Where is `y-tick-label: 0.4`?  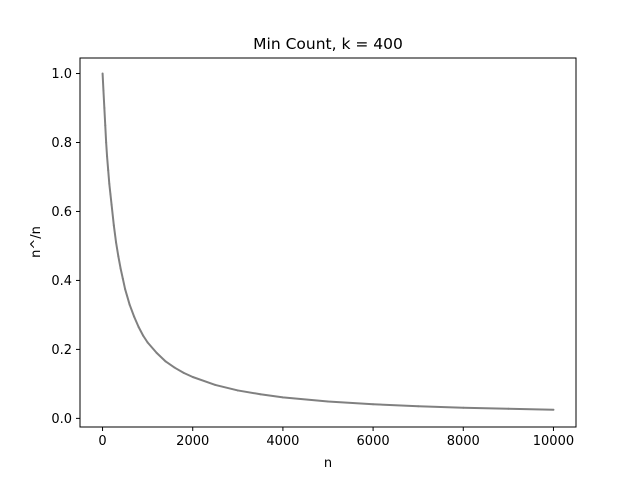
y-tick-label: 0.4 is located at coordinates (61, 281).